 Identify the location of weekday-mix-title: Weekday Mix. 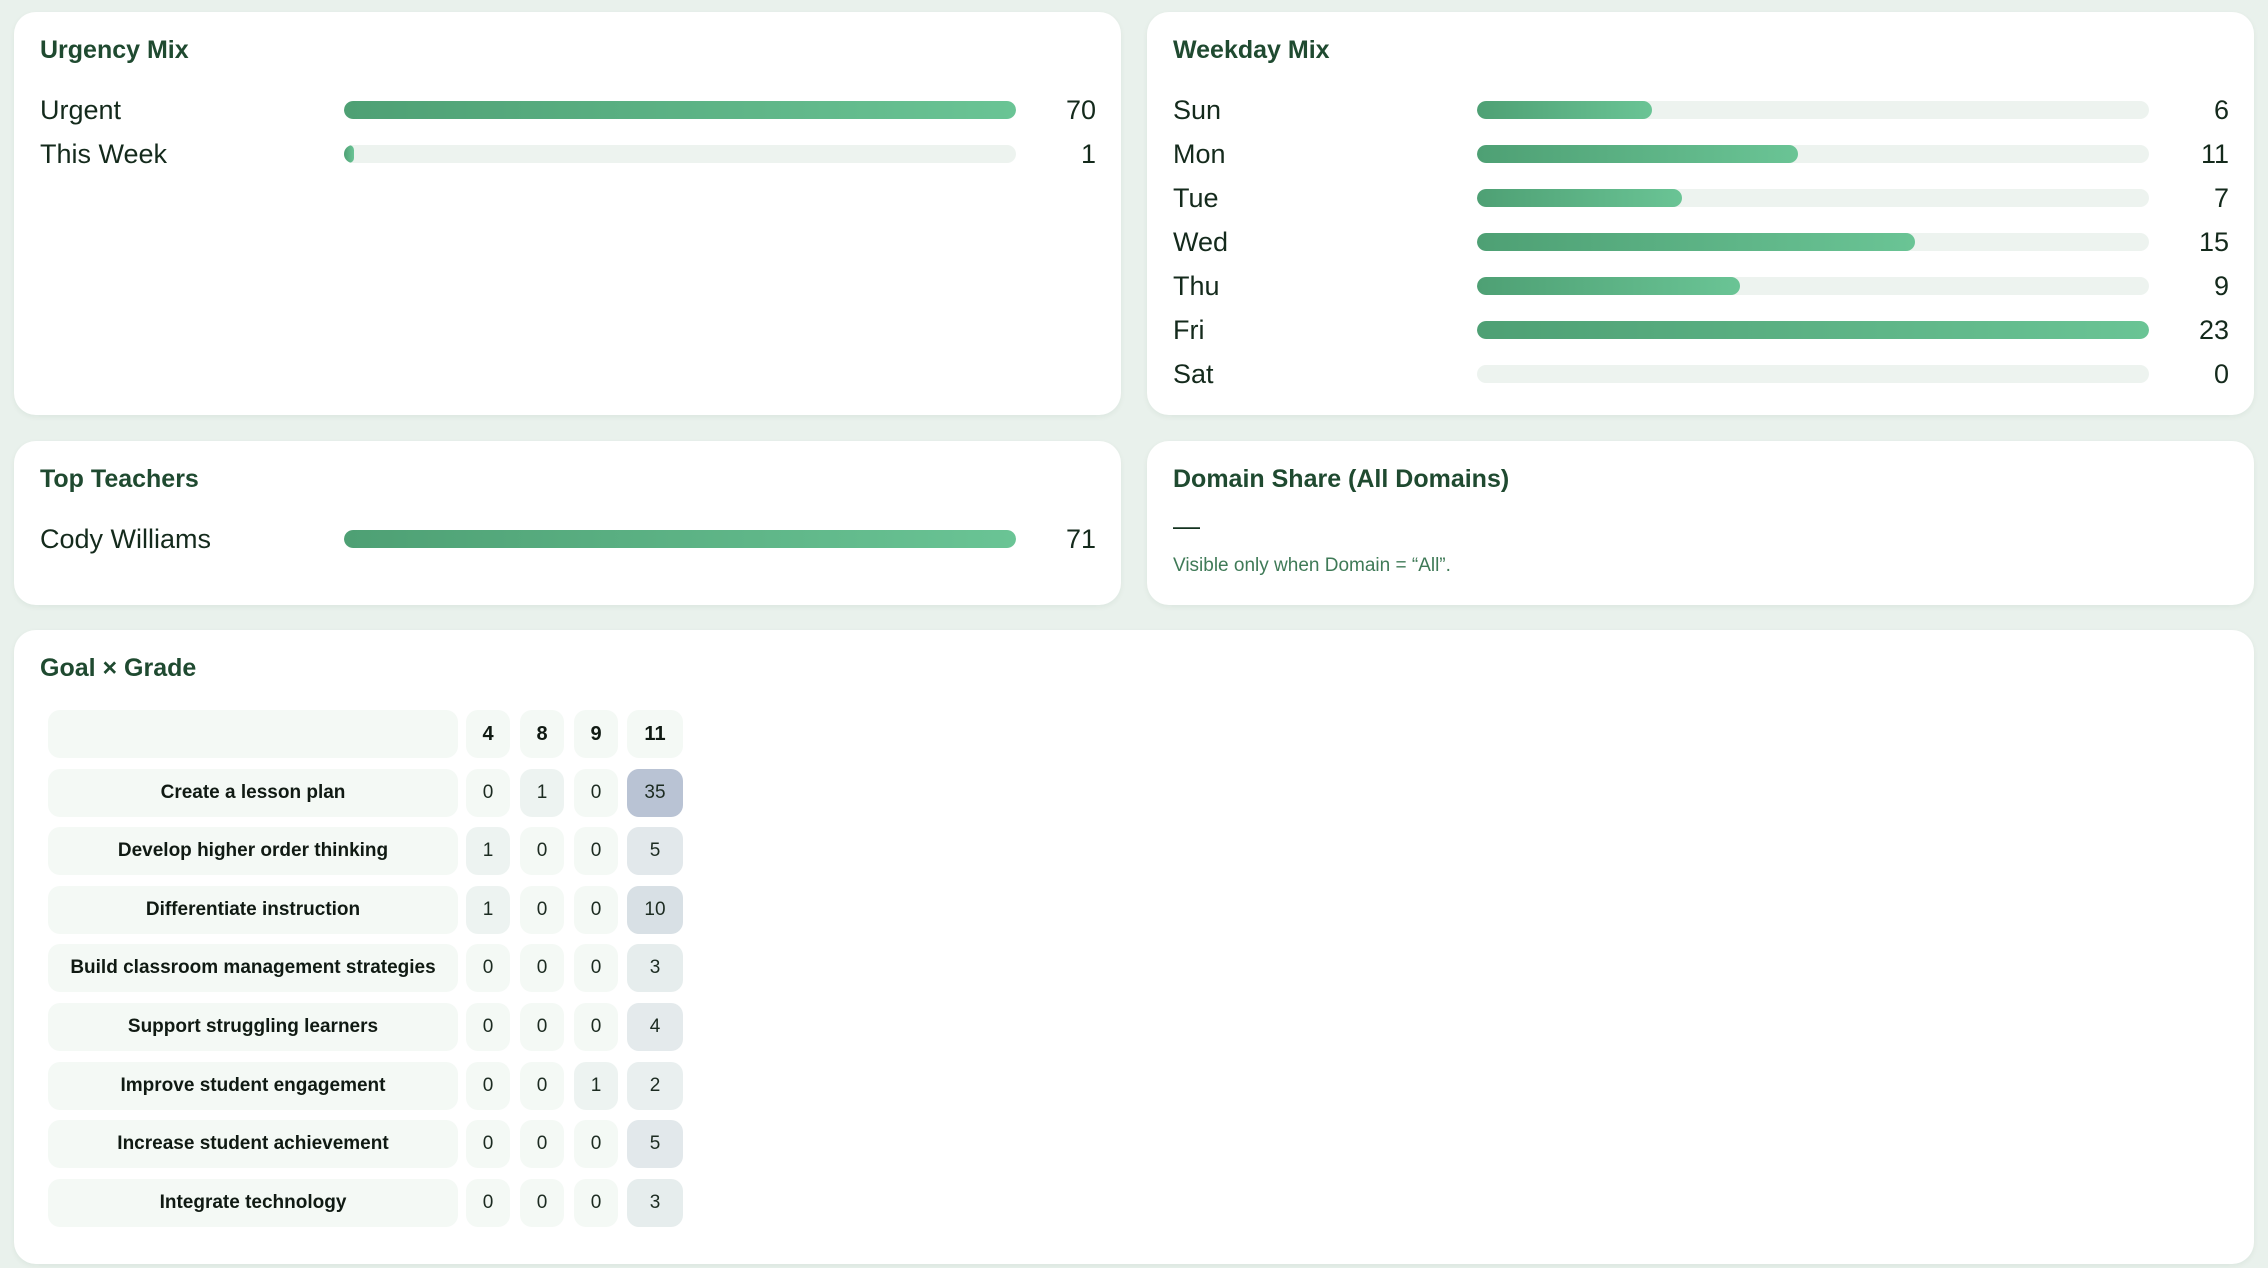
(1251, 50).